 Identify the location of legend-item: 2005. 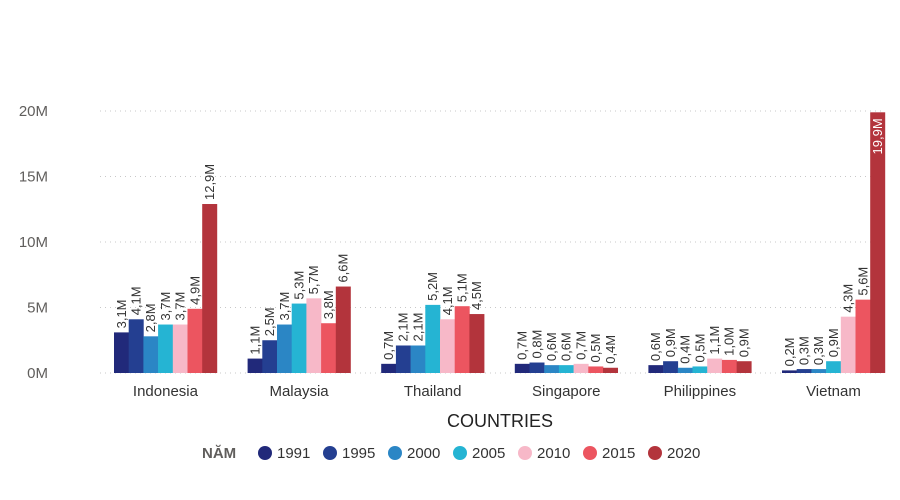
(479, 453).